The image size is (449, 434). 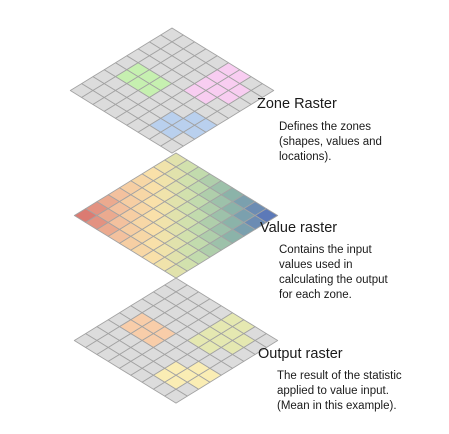 What do you see at coordinates (300, 354) in the screenshot?
I see `output-raster-title: Output raster` at bounding box center [300, 354].